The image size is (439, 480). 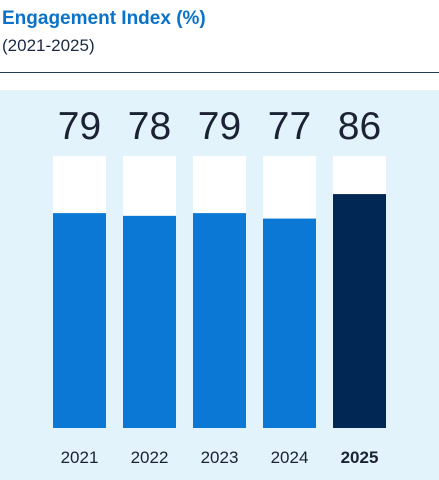 What do you see at coordinates (149, 126) in the screenshot?
I see `data-label-2022: 78` at bounding box center [149, 126].